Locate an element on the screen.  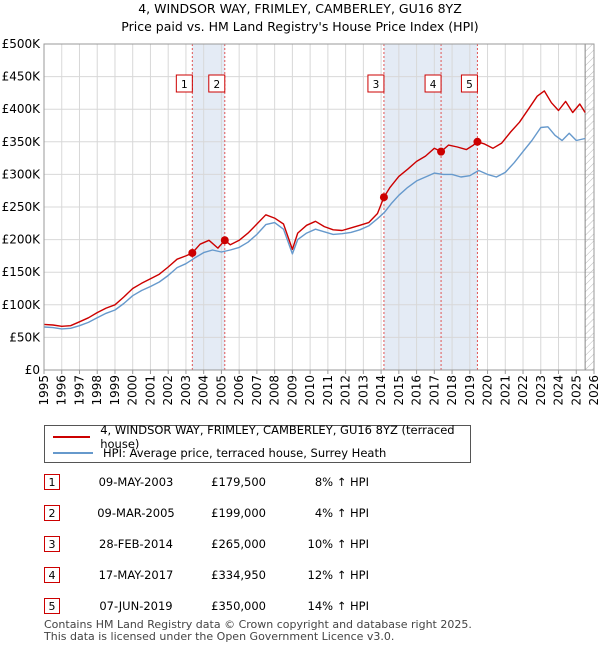
x-tick-label: 1995 is located at coordinates (44, 390).